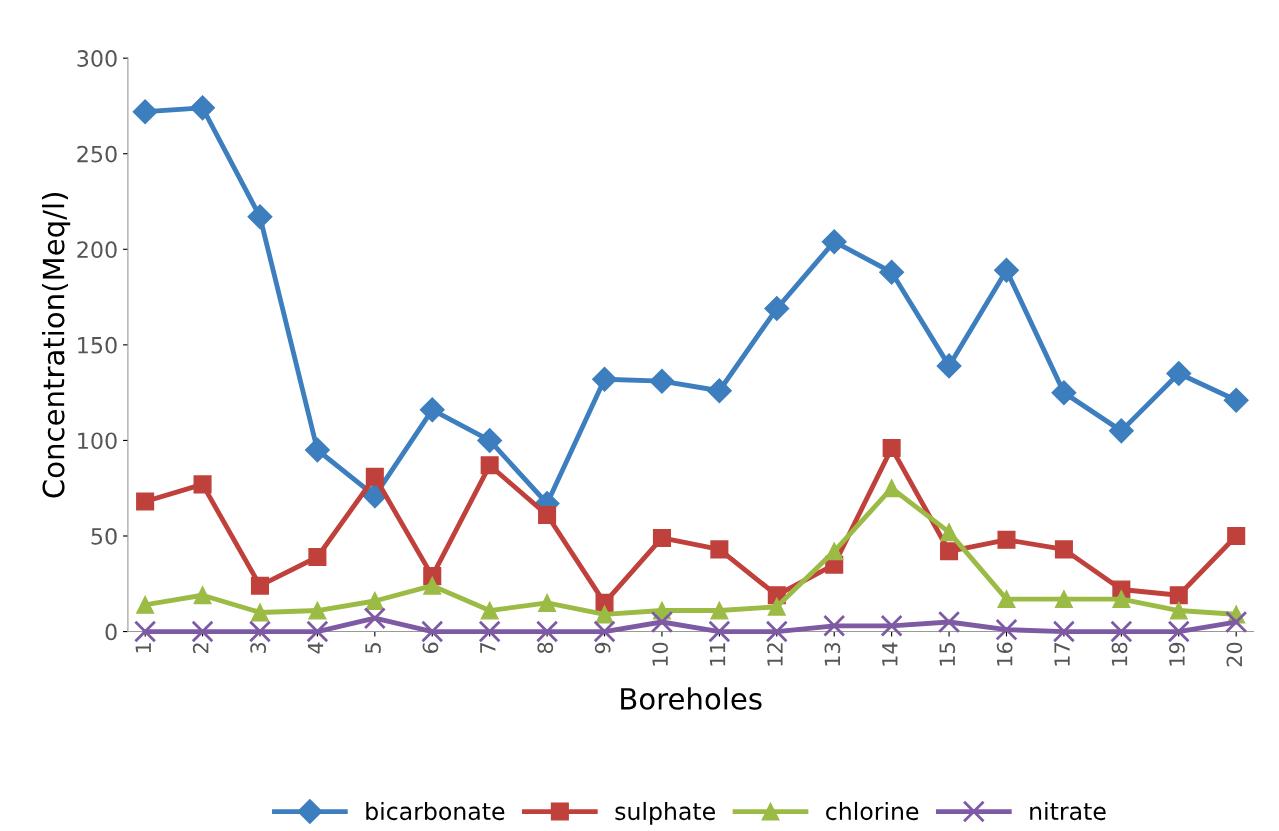 This screenshot has width=1279, height=831. What do you see at coordinates (1177, 654) in the screenshot?
I see `x-tick-label: 19` at bounding box center [1177, 654].